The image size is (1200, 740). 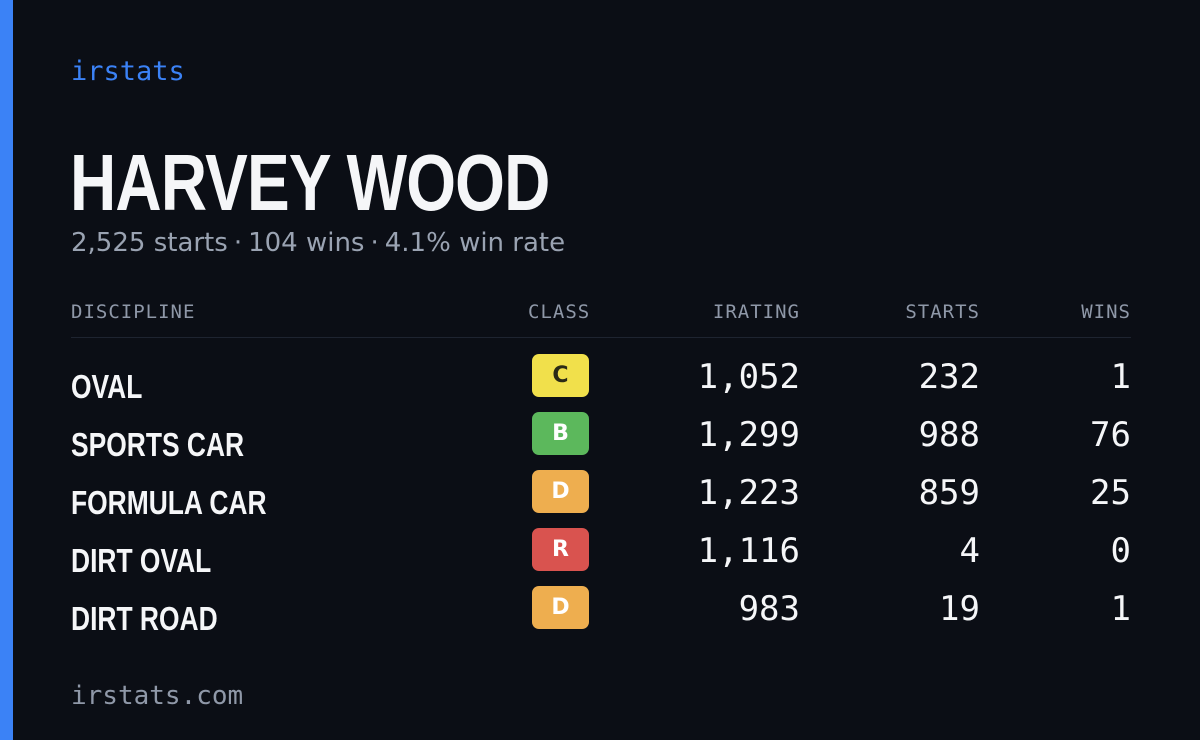 I want to click on irating-value: 1,299, so click(x=748, y=435).